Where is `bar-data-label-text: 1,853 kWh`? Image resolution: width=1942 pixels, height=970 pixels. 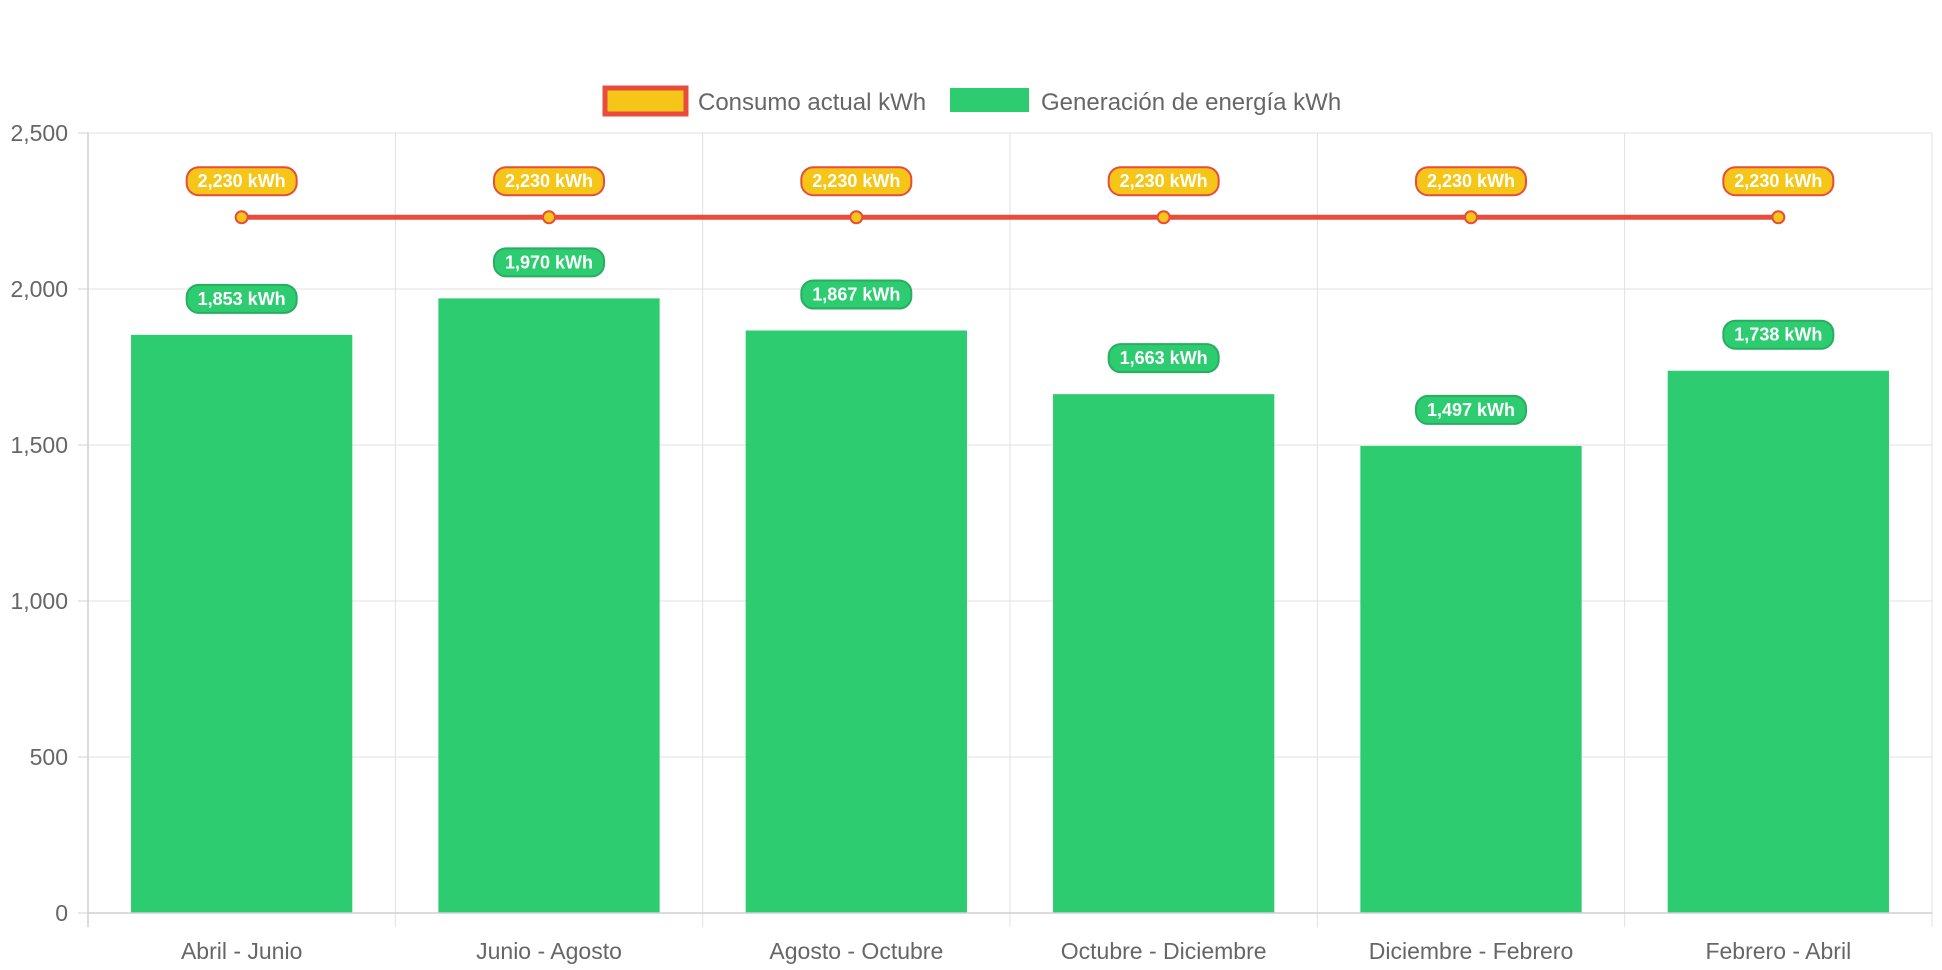
bar-data-label-text: 1,853 kWh is located at coordinates (242, 299).